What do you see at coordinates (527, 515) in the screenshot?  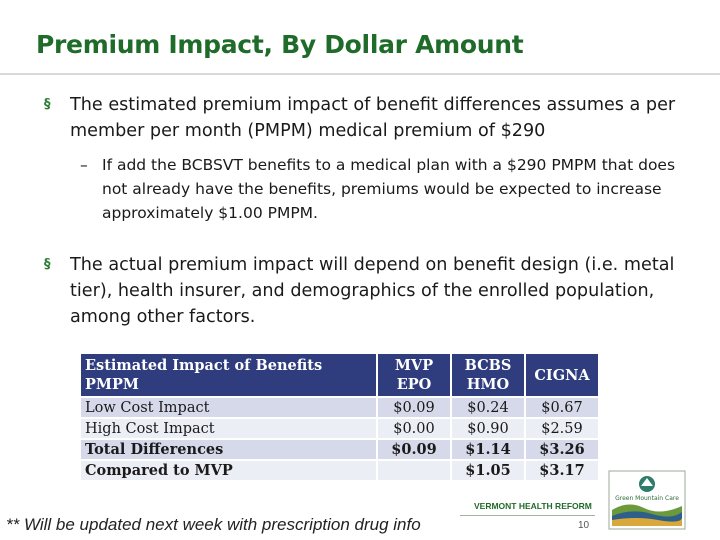 I see `footer-divider` at bounding box center [527, 515].